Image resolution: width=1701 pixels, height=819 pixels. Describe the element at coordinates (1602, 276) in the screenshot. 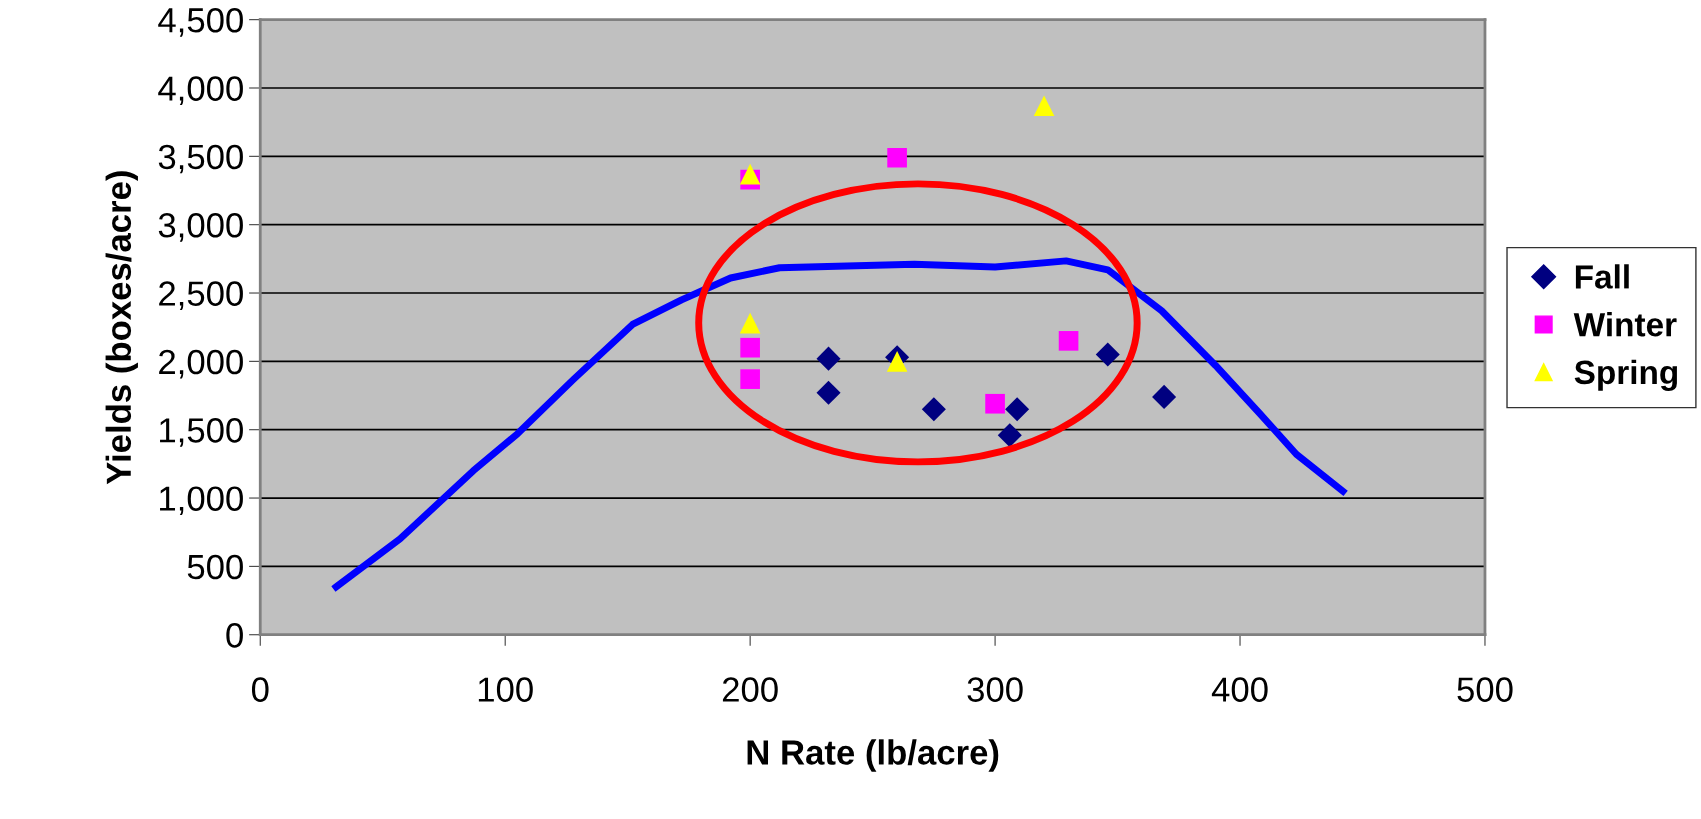

I see `legend-label: Fall` at that location.